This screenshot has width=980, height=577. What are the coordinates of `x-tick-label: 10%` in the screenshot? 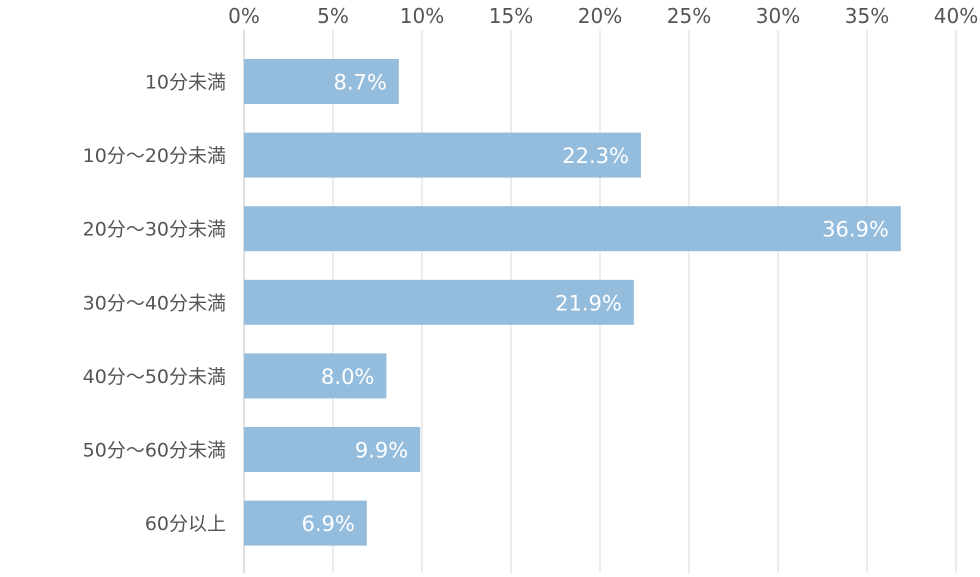 It's located at (422, 16).